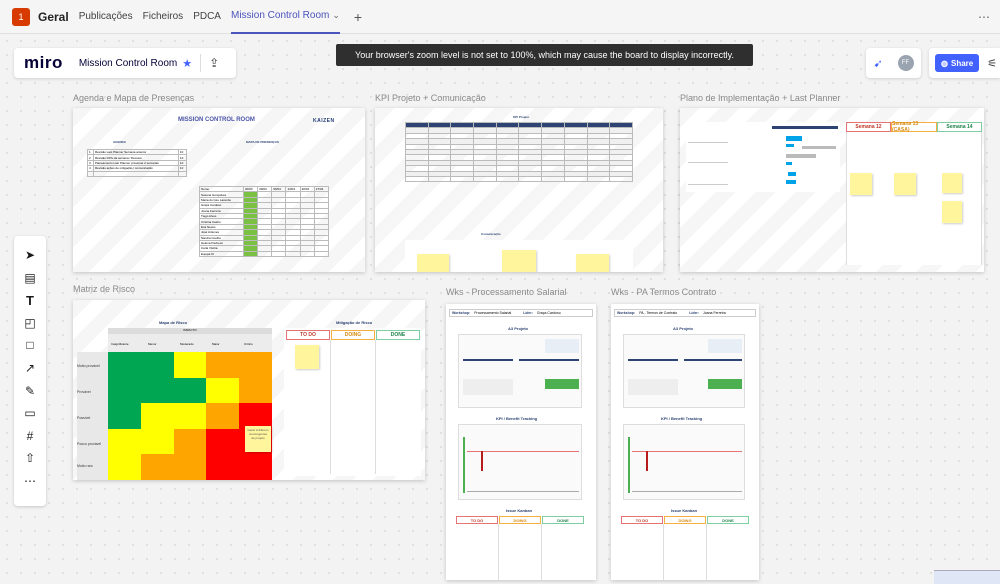 This screenshot has width=1000, height=584. Describe the element at coordinates (53, 16) in the screenshot. I see `team-name: Geral` at that location.